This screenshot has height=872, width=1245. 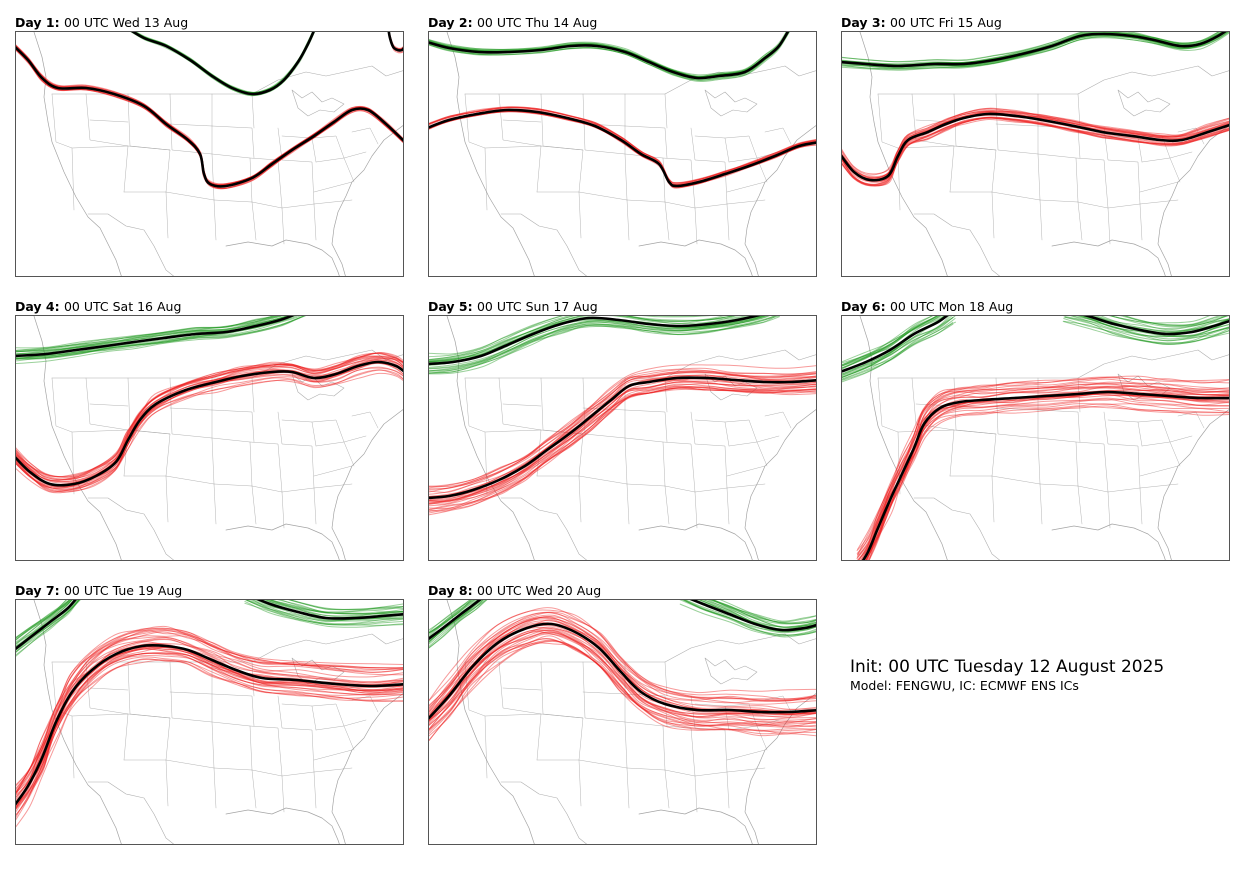 I want to click on contour-bundle, so click(x=1035, y=147).